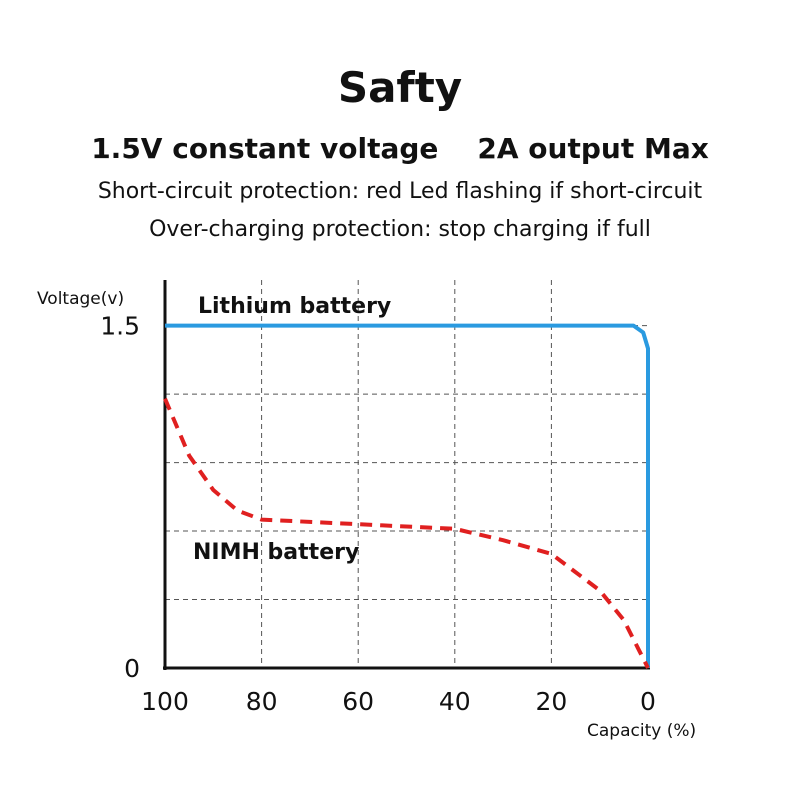 The height and width of the screenshot is (800, 800). I want to click on x-tick-label: 80, so click(262, 701).